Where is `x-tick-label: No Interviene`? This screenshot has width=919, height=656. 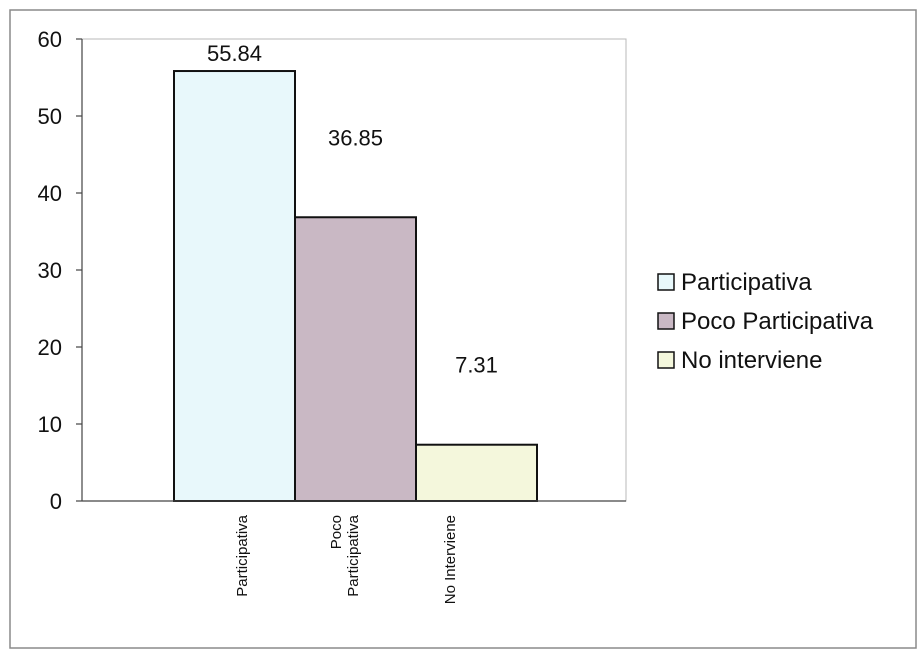
x-tick-label: No Interviene is located at coordinates (450, 559).